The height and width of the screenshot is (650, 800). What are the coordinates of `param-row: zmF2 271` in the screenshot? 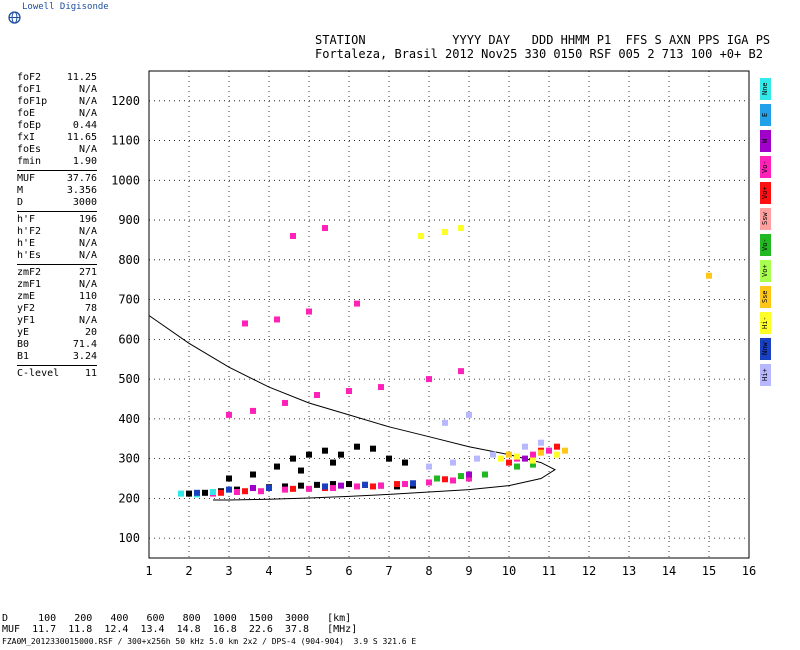 It's located at (57, 273).